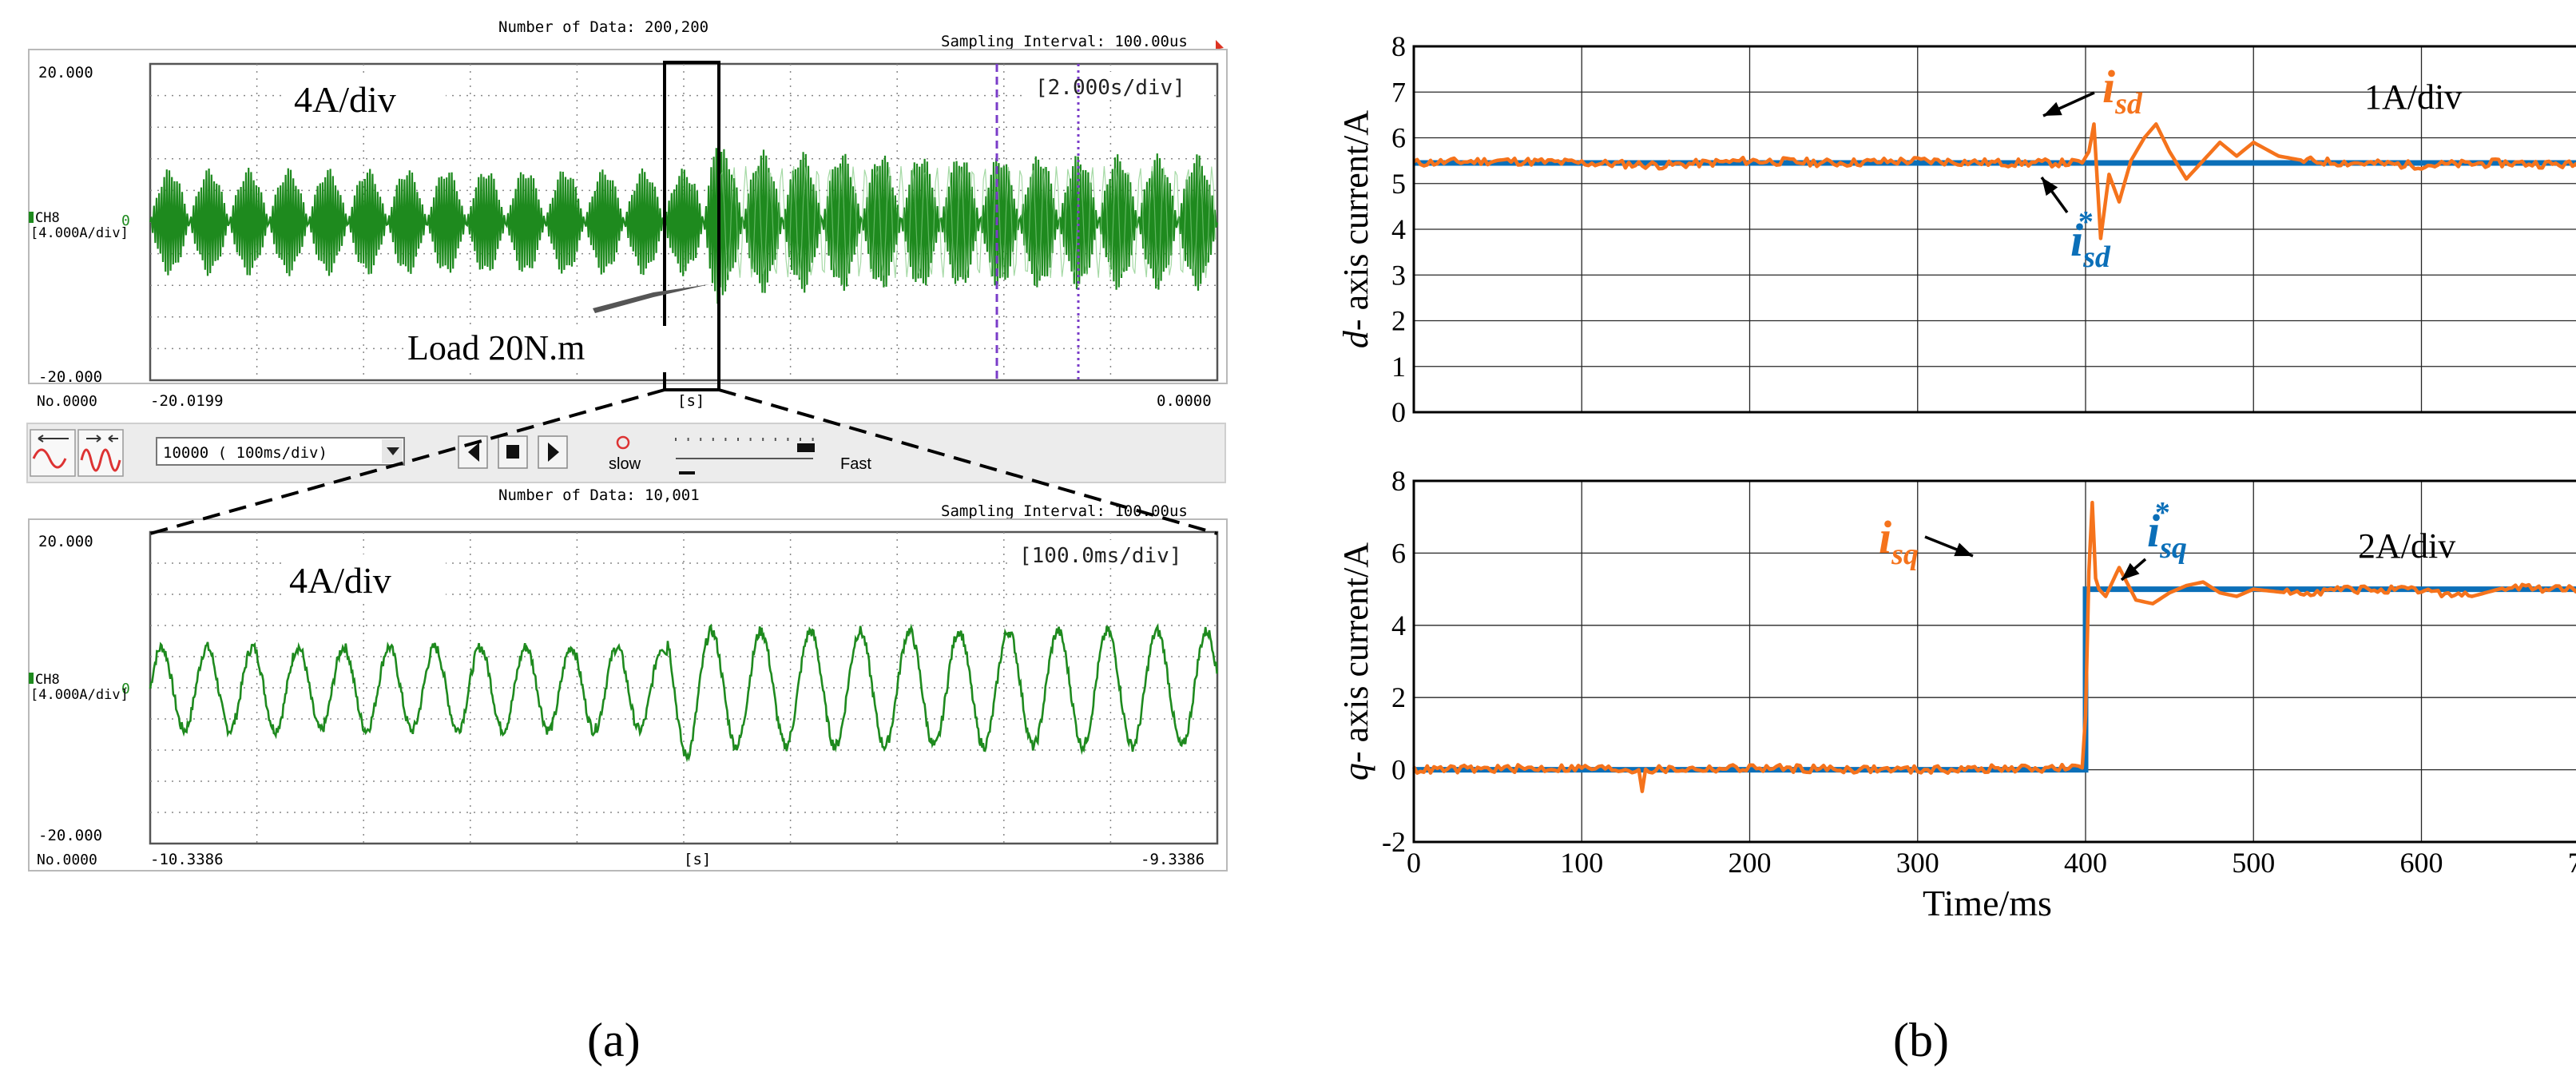 The height and width of the screenshot is (1080, 2576). I want to click on top-time-div-box, so click(1119, 85).